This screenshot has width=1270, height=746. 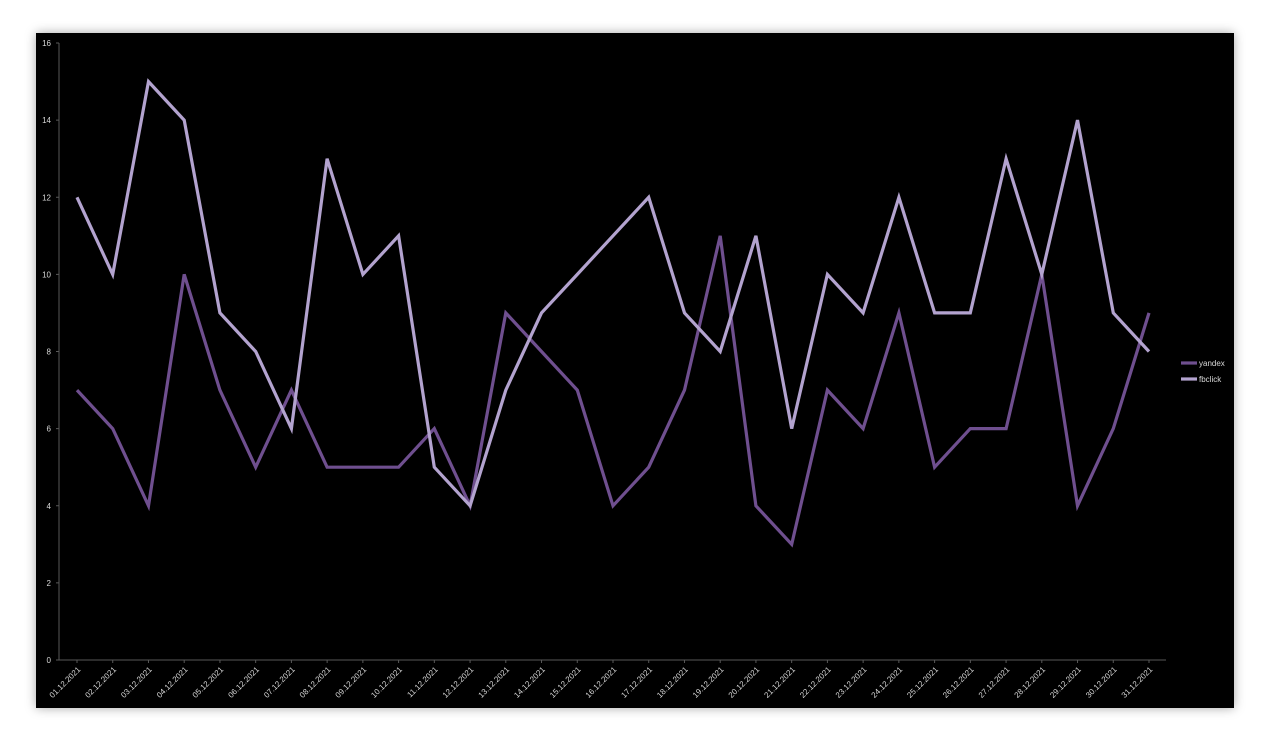 I want to click on x-tick-label: 04.12.2021, so click(x=172, y=682).